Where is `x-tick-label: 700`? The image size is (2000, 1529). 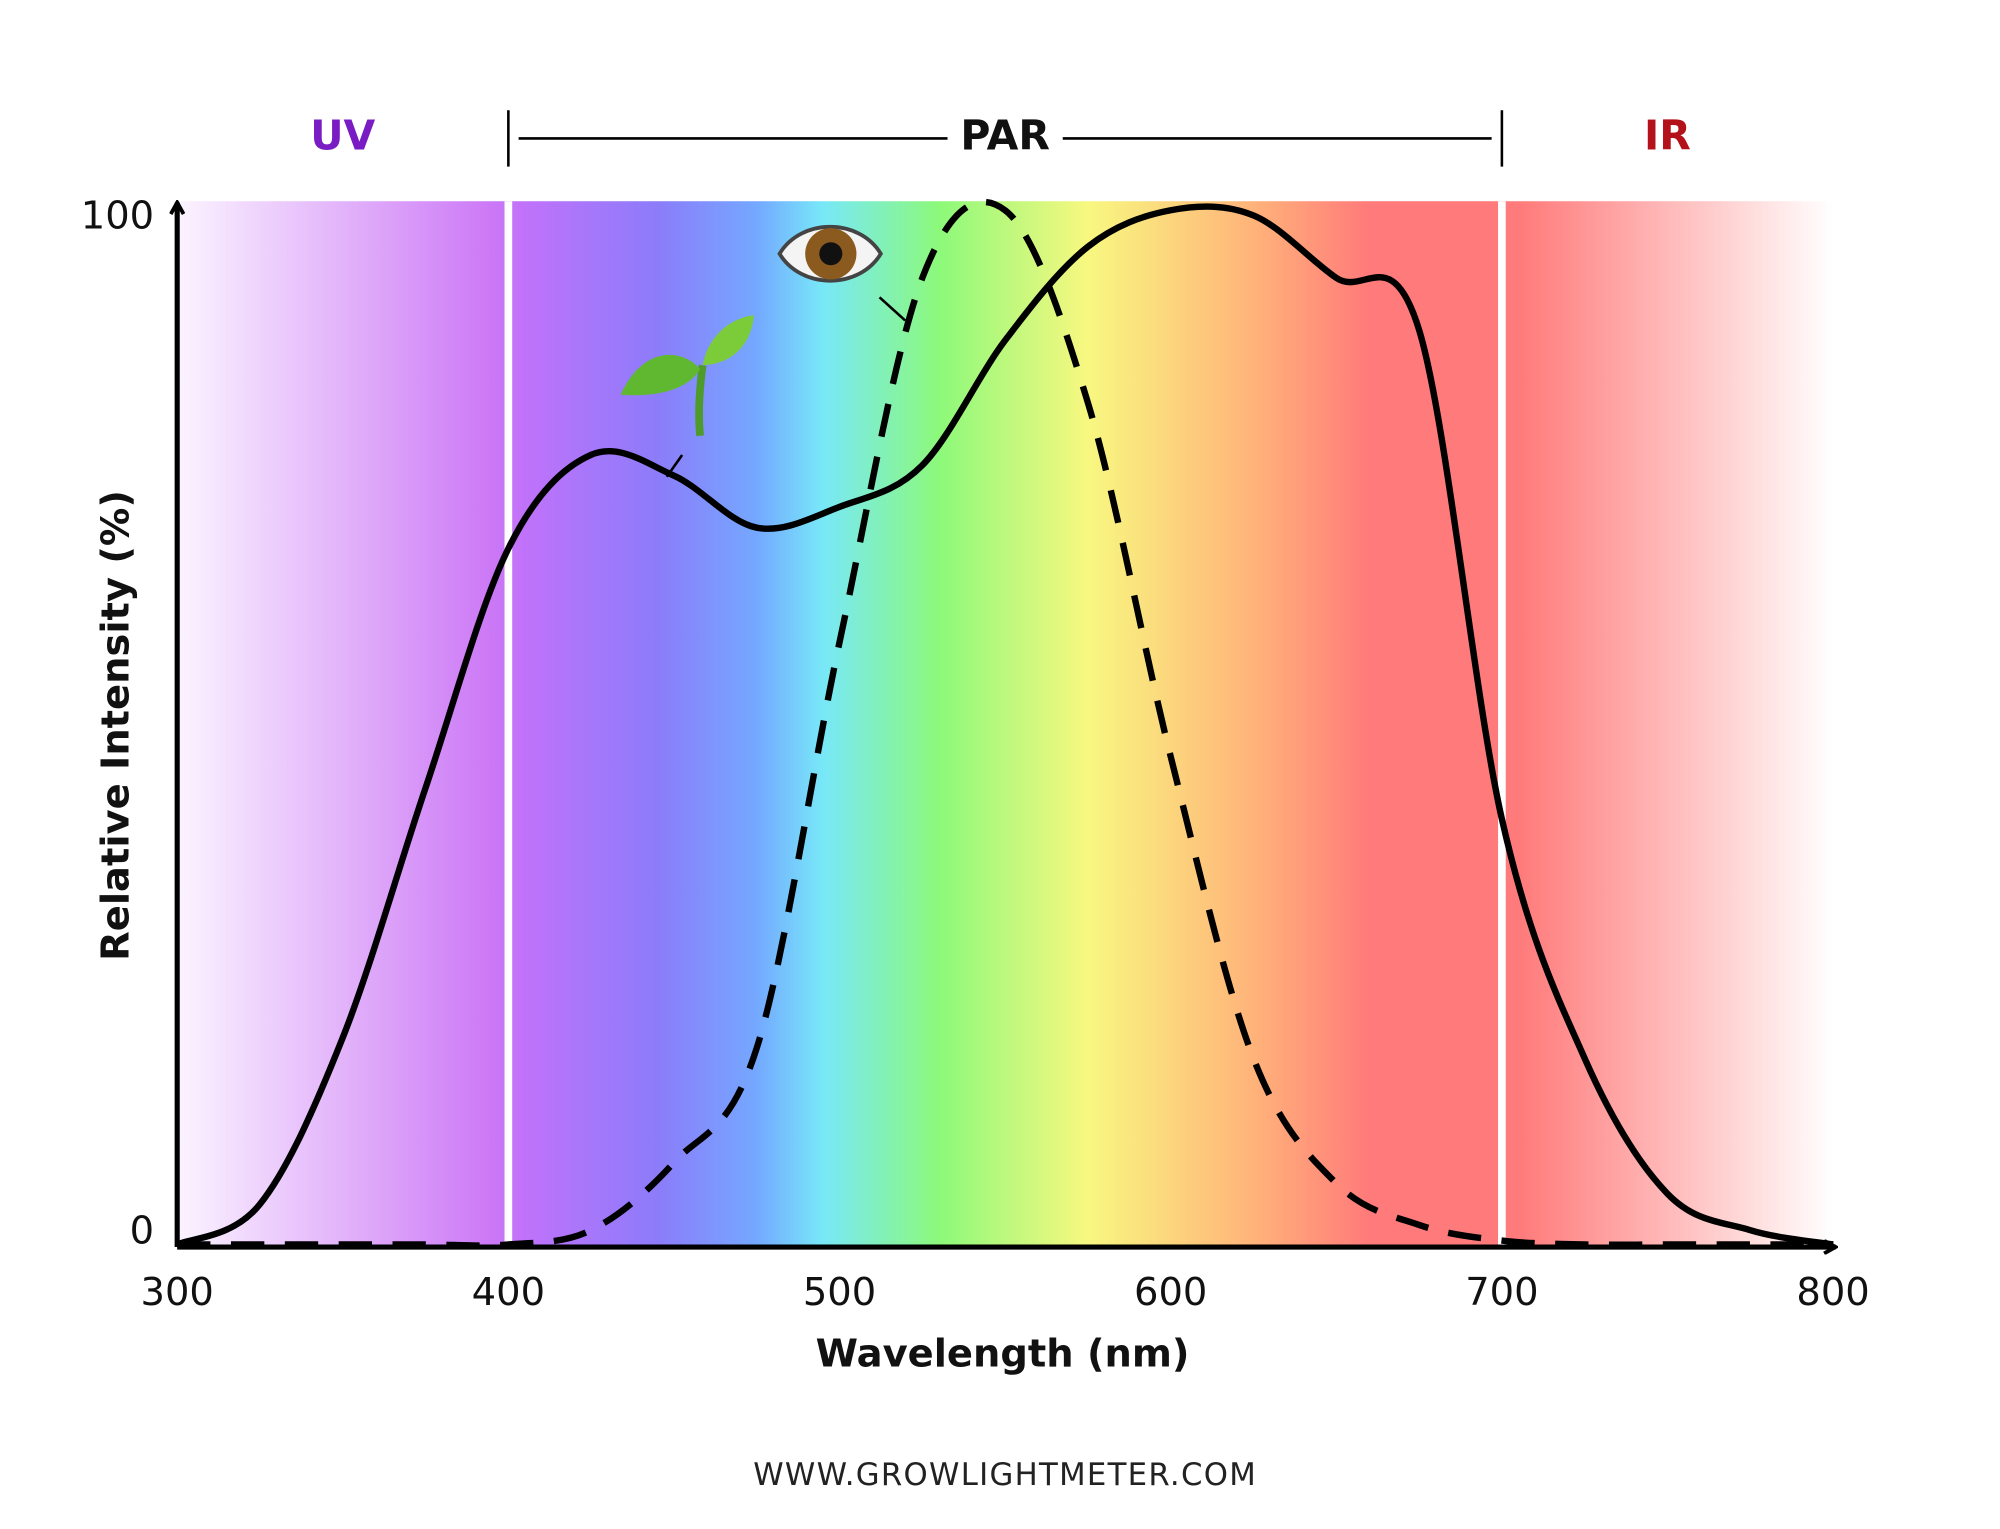
x-tick-label: 700 is located at coordinates (1501, 1292).